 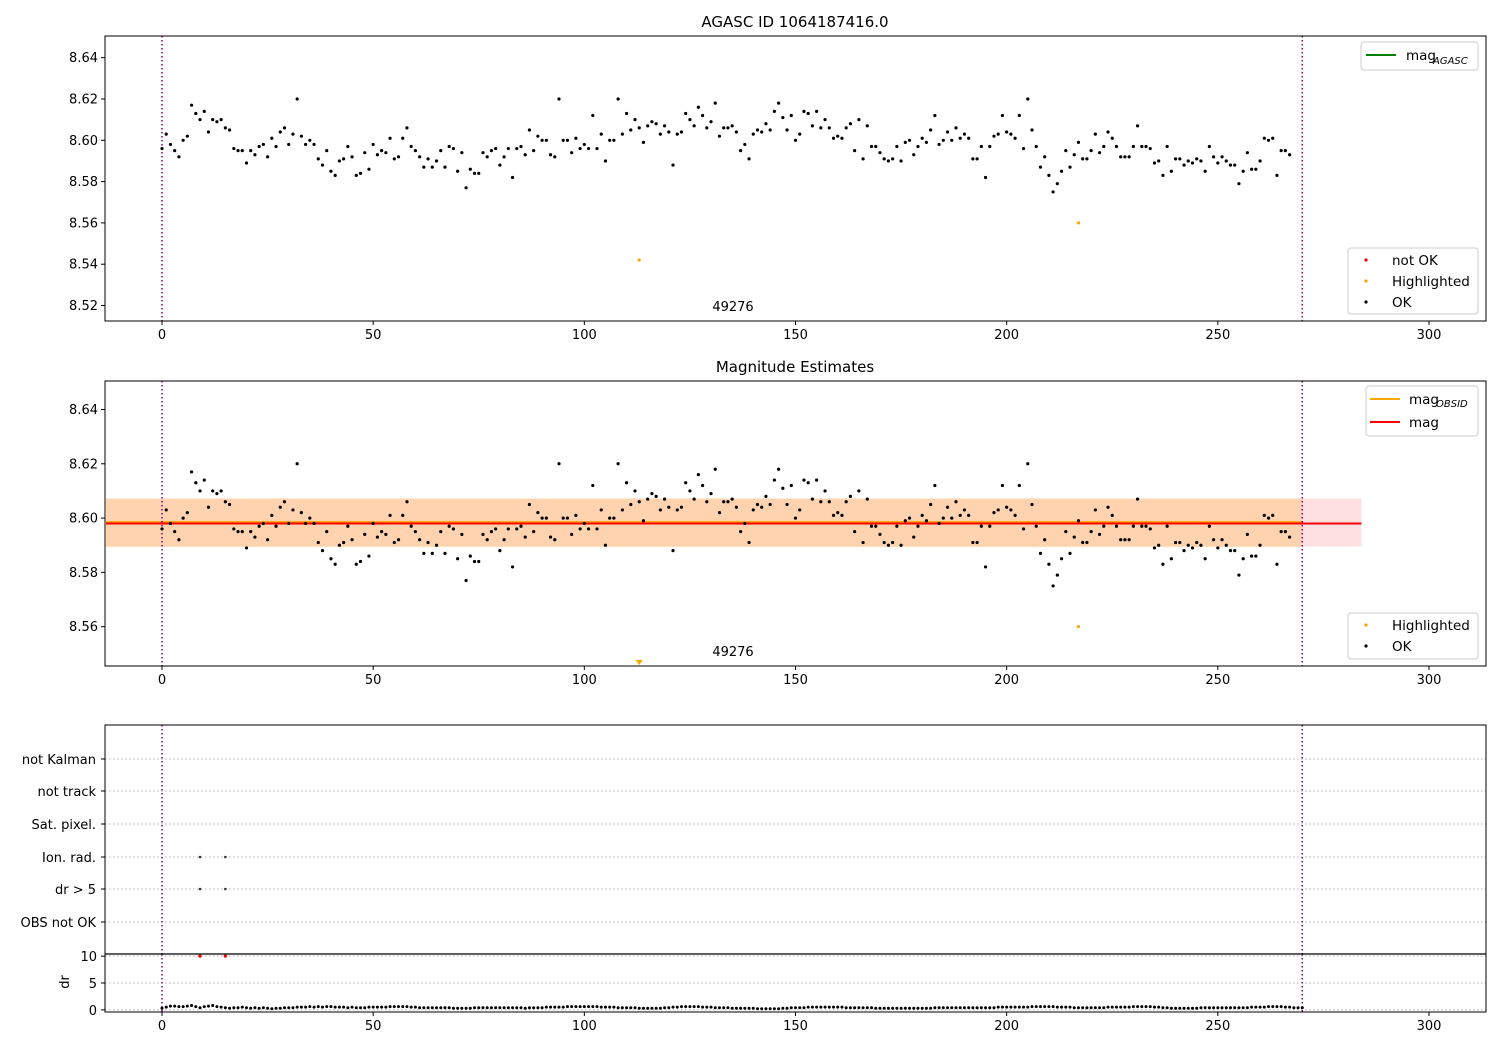 I want to click on panel-1-x-tick-label: 250, so click(x=1217, y=335).